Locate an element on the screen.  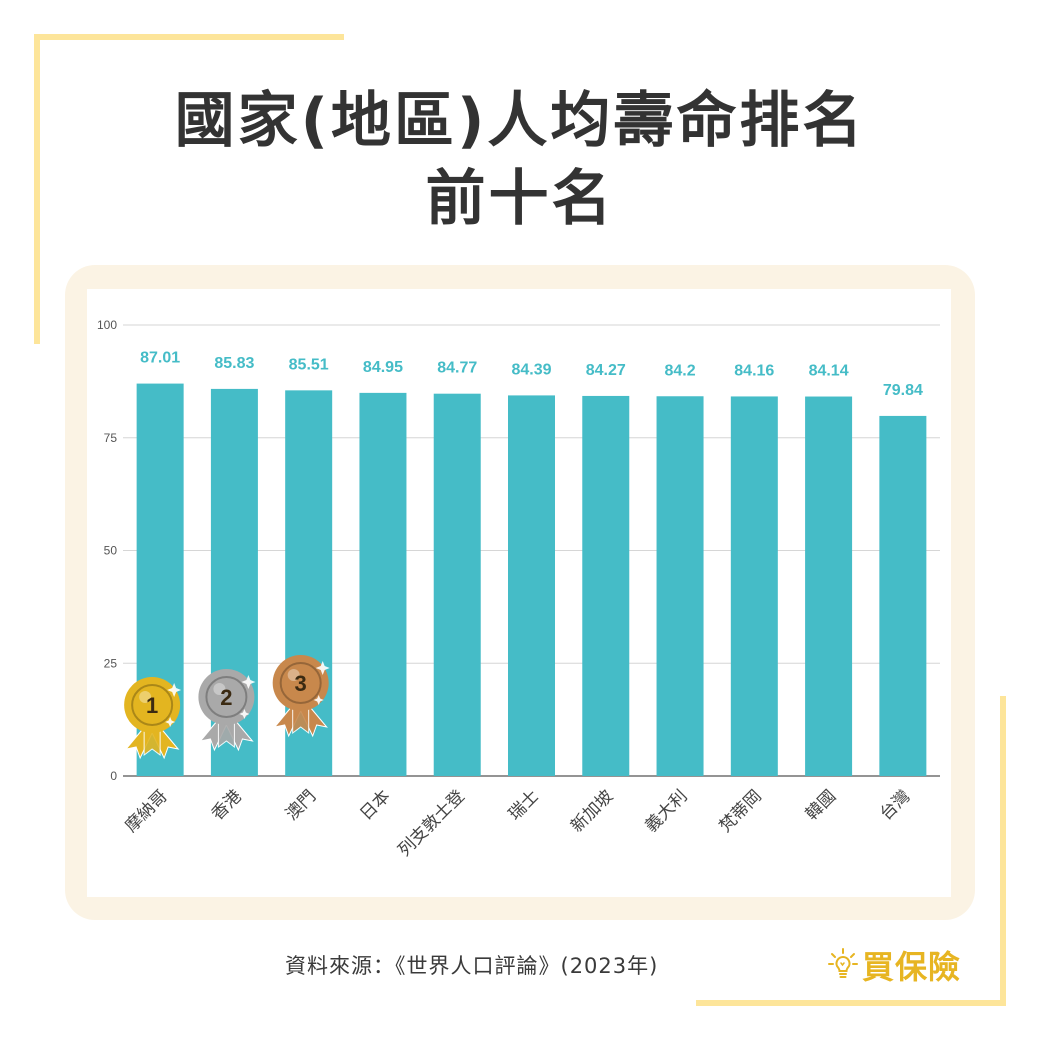
value-label: 85.51 is located at coordinates (309, 364).